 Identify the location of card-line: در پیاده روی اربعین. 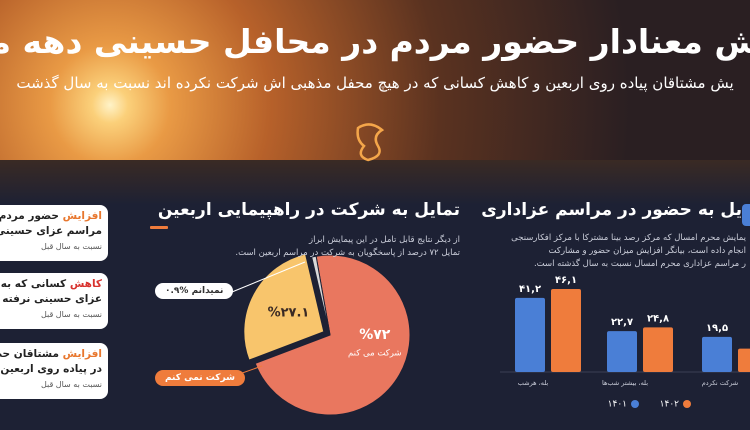
(51, 369).